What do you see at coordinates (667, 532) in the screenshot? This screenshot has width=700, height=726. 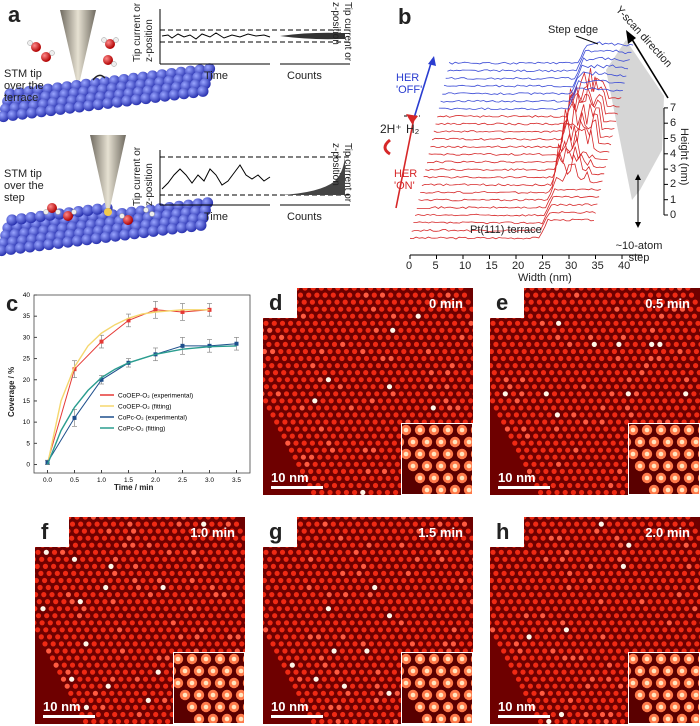 I see `panel-h-time: 2.0 min` at bounding box center [667, 532].